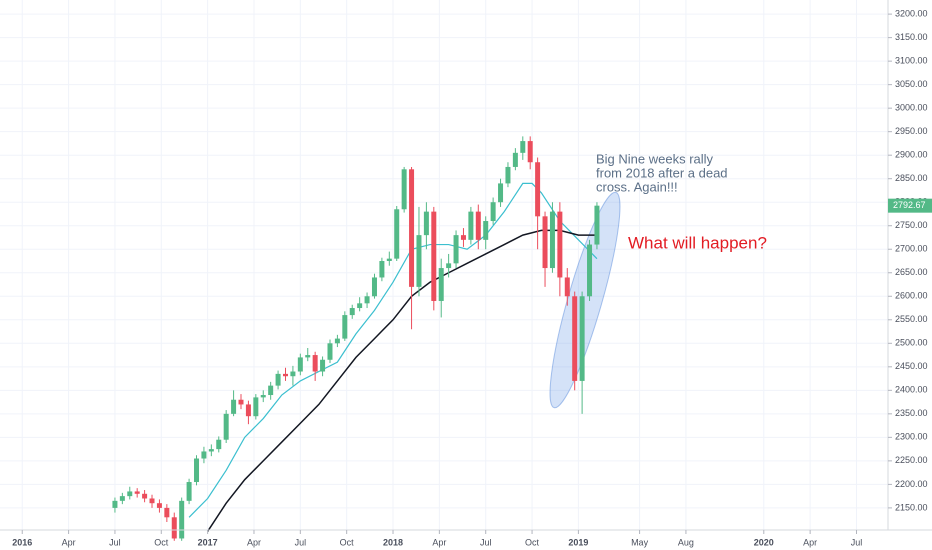 This screenshot has width=932, height=550. Describe the element at coordinates (911, 84) in the screenshot. I see `y-tick-label: 3050.00` at that location.